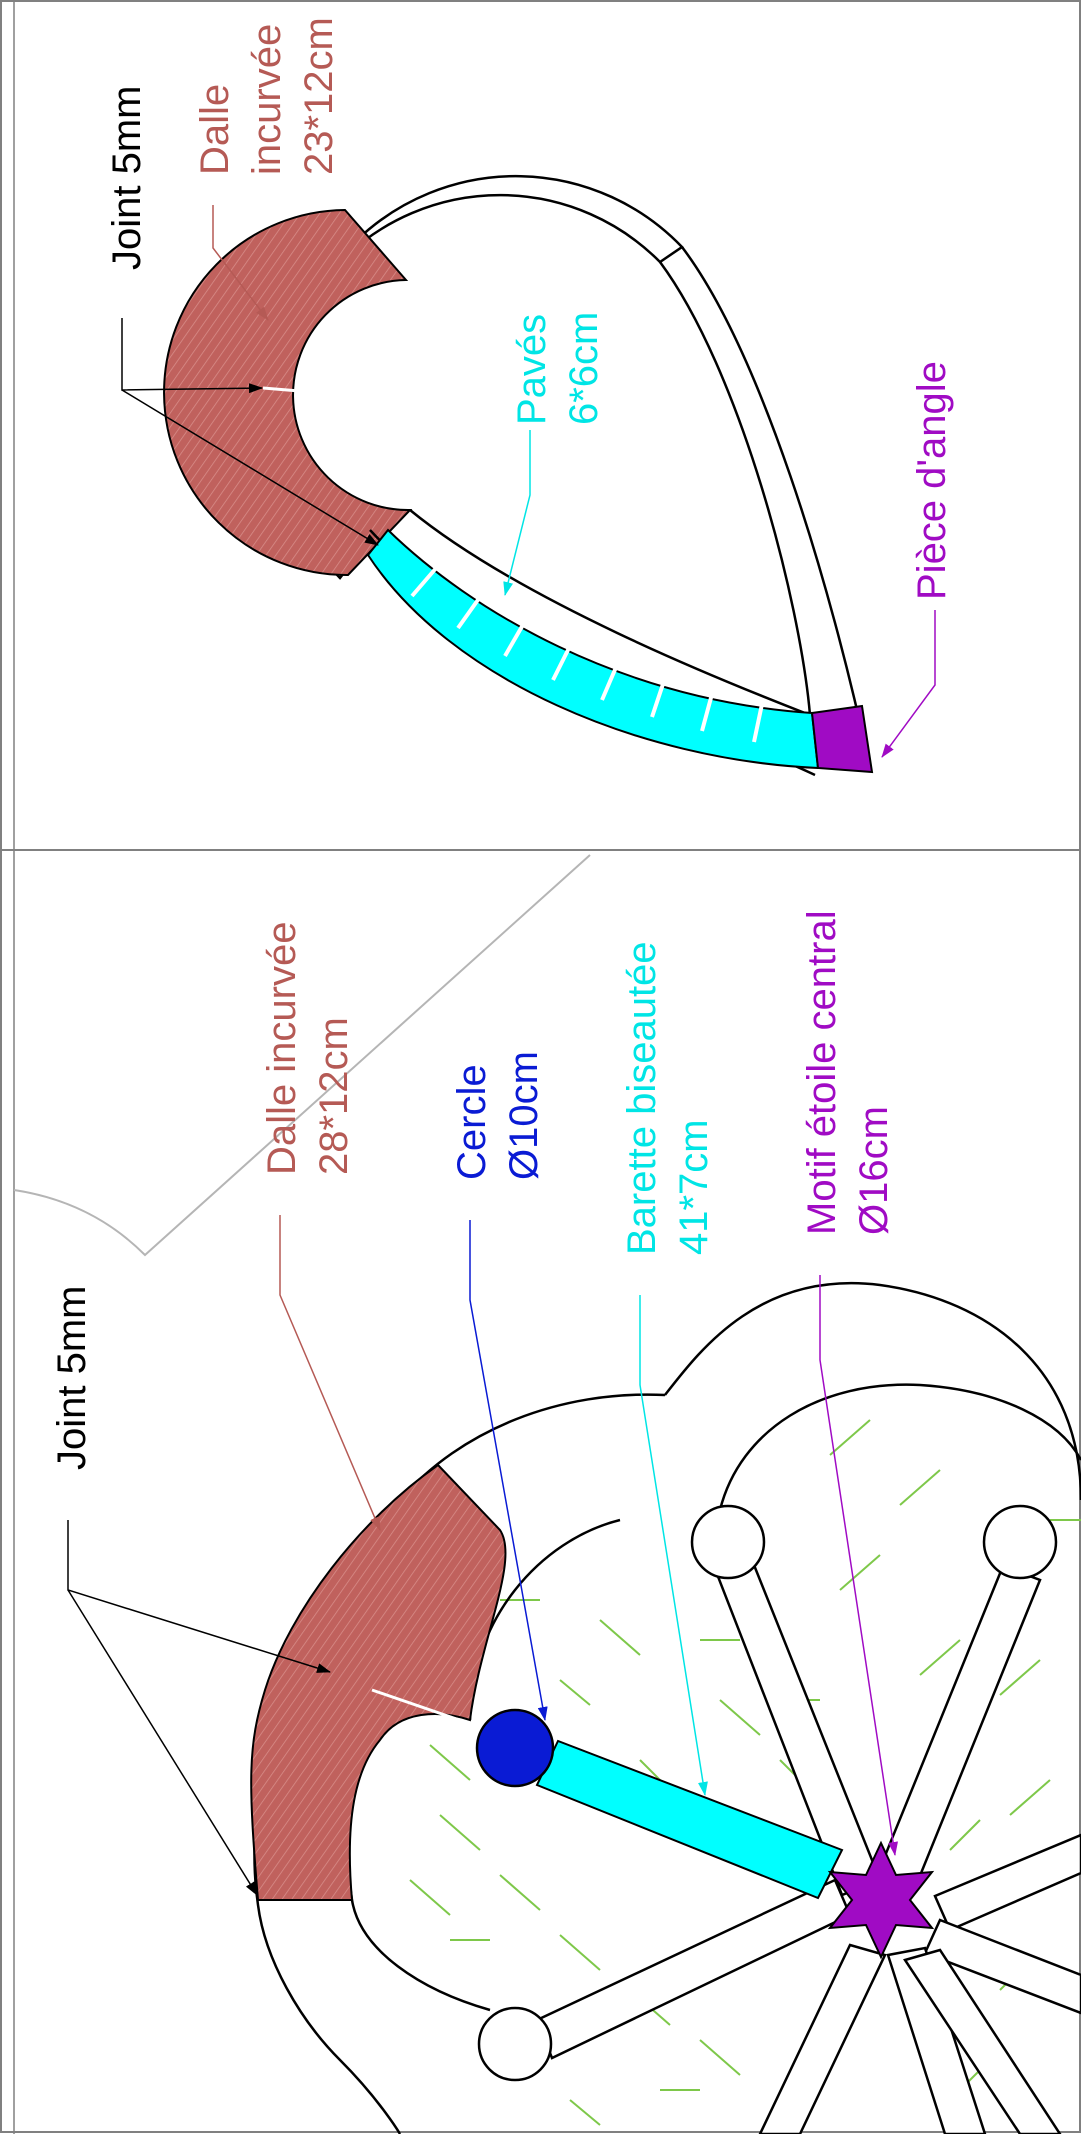  What do you see at coordinates (472, 1122) in the screenshot?
I see `bottom-circle-label-1: Cercle` at bounding box center [472, 1122].